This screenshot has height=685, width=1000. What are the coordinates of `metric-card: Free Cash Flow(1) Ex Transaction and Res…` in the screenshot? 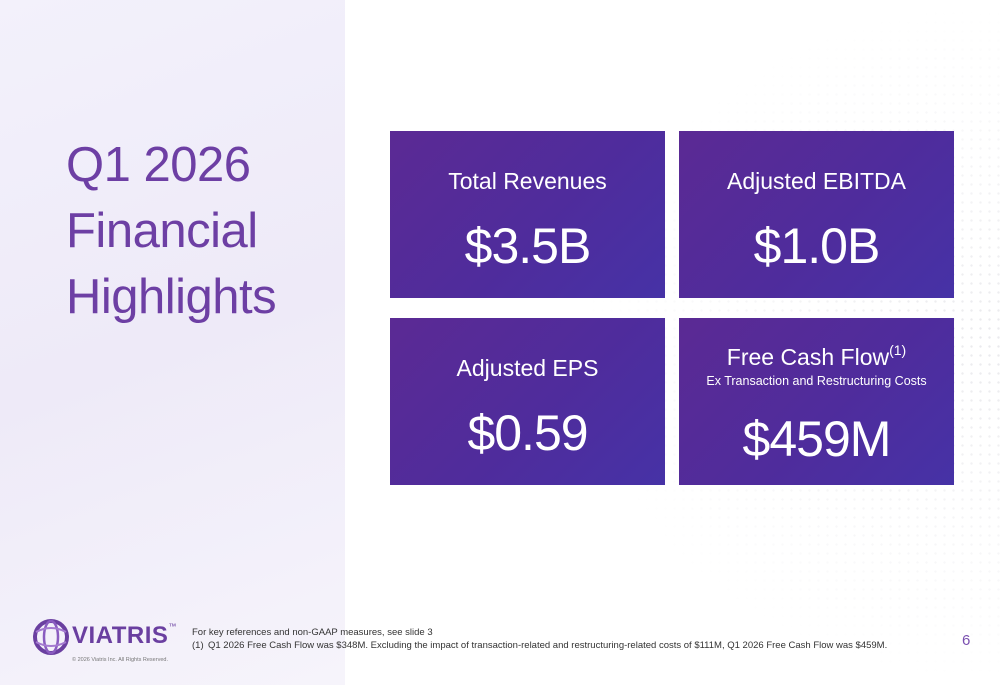 It's located at (816, 401).